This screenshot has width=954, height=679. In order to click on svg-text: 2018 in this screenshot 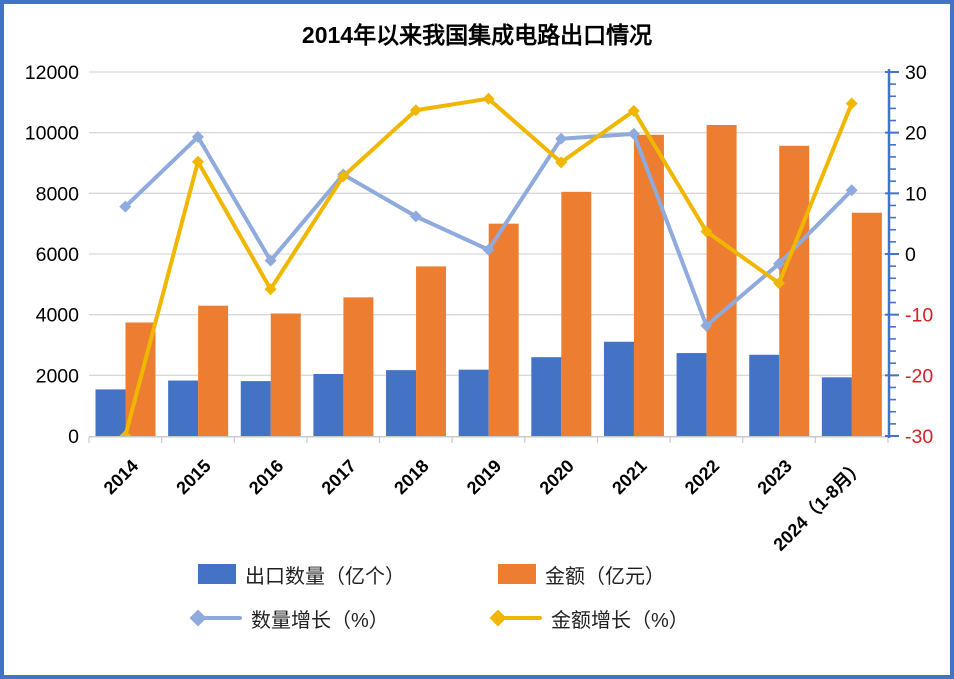, I will do `click(411, 477)`.